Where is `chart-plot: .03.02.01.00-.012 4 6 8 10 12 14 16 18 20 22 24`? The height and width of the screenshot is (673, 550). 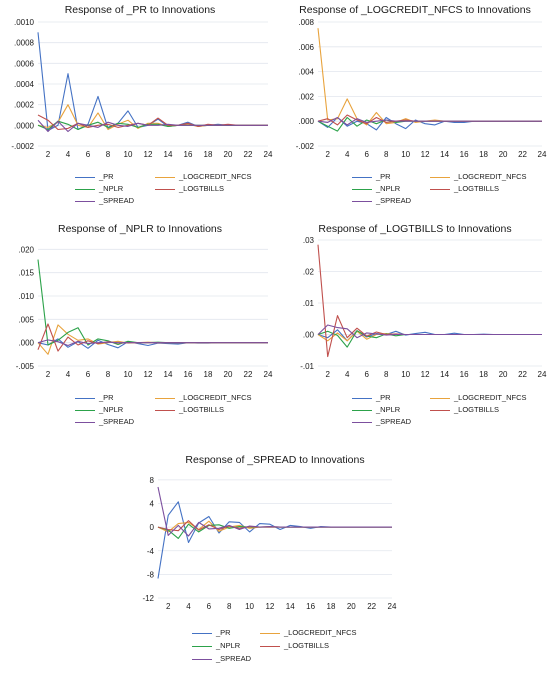 chart-plot: .03.02.01.00-.012 4 6 8 10 12 14 16 18 20 22 24 is located at coordinates (423, 307).